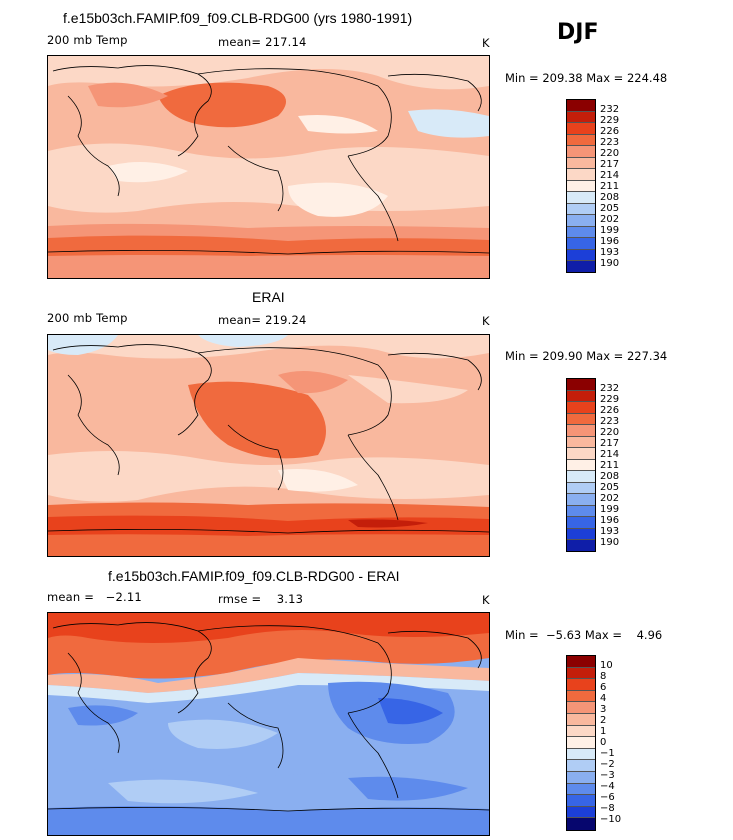  I want to click on colorbar-label: −2, so click(607, 764).